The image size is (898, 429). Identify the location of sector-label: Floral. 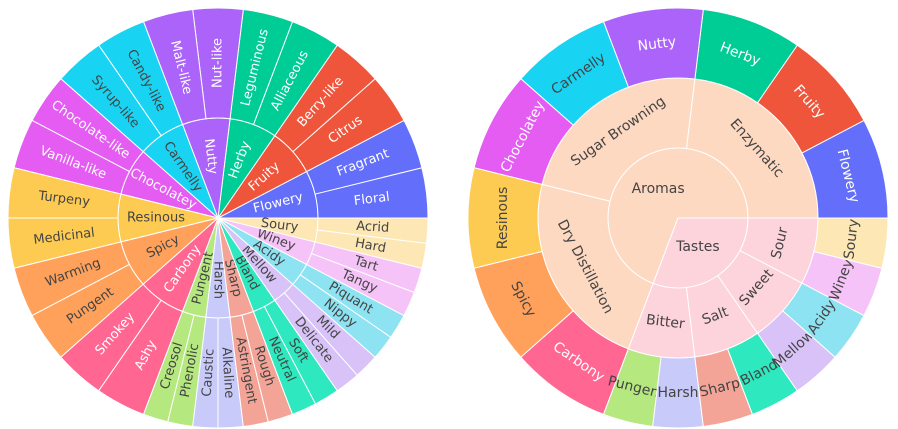
(372, 199).